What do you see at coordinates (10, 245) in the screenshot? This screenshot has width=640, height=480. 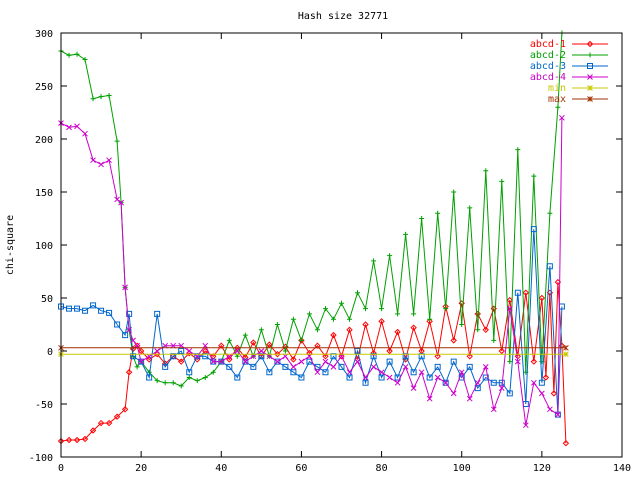 I see `y-axis-label: chi-square` at bounding box center [10, 245].